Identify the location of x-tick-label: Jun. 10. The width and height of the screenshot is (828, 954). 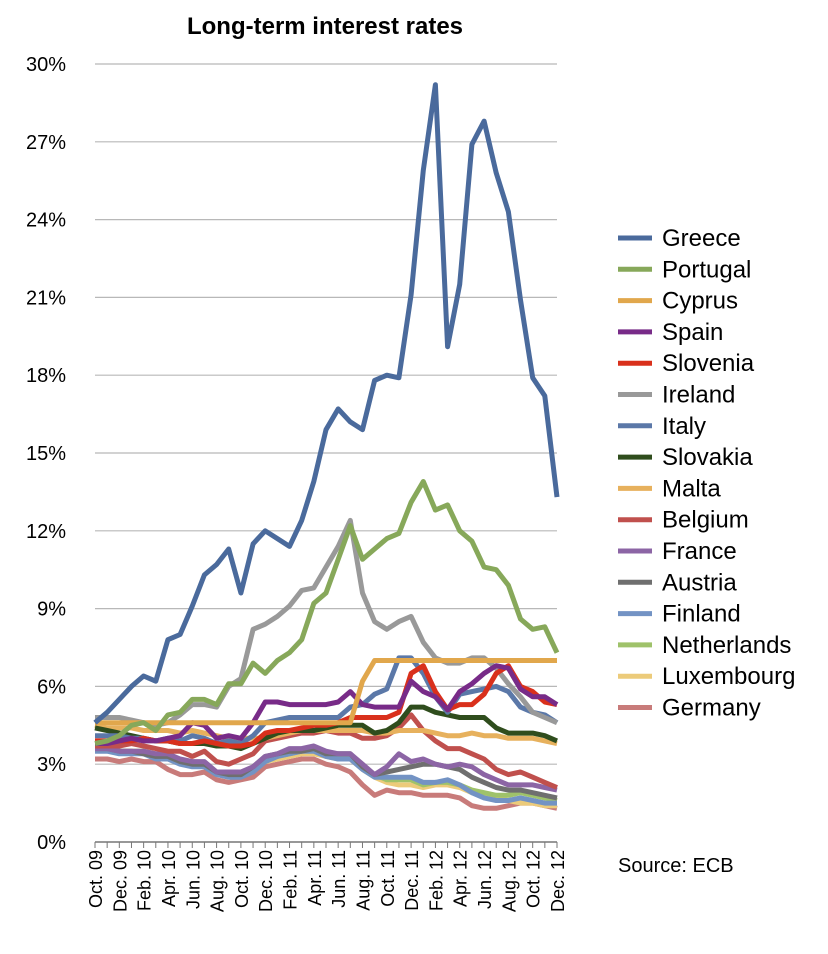
(193, 879).